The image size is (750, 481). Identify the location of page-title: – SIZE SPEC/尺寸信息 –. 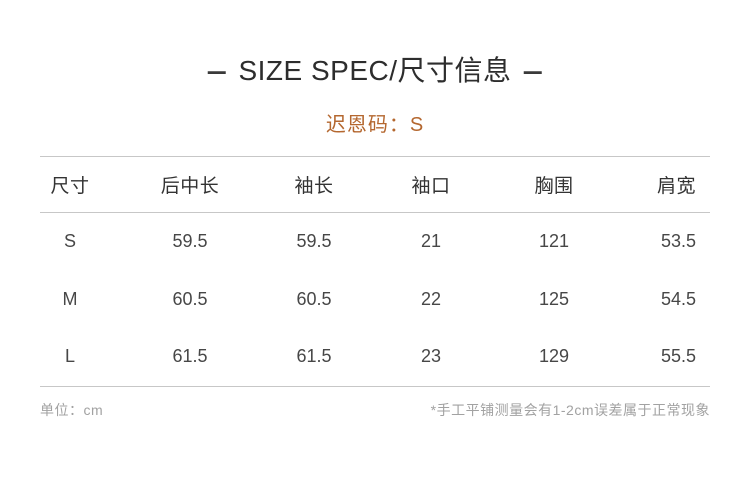
(375, 71).